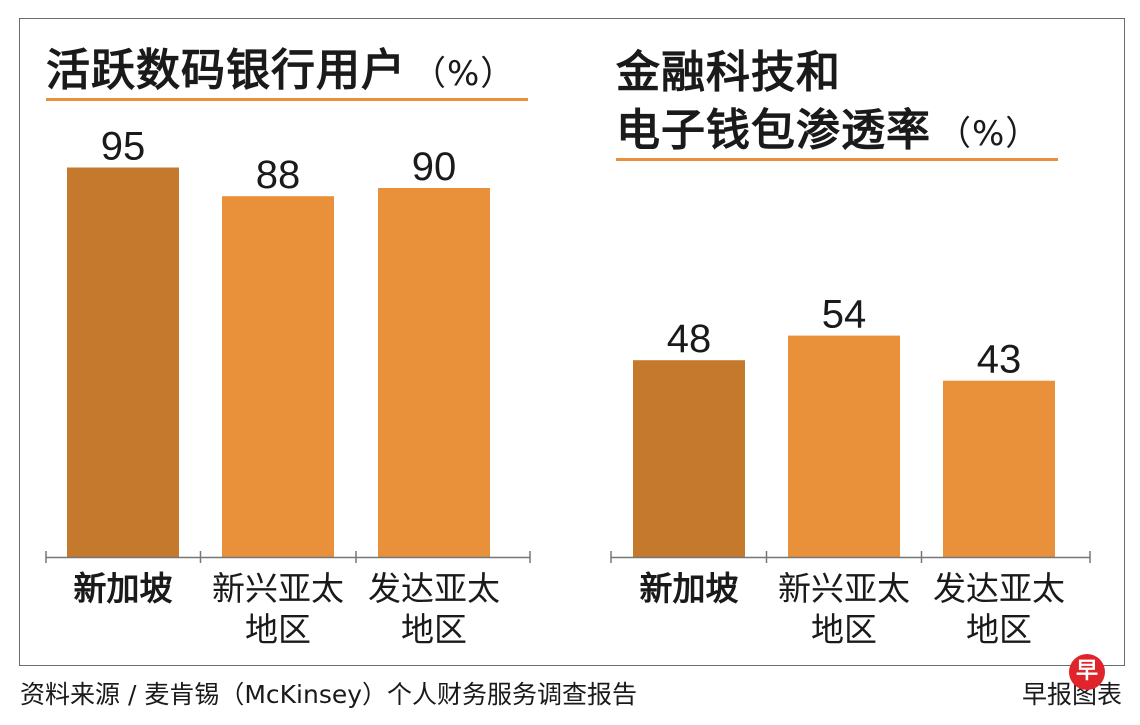 This screenshot has height=725, width=1140. What do you see at coordinates (1071, 694) in the screenshot?
I see `chart-credit: 早报图表` at bounding box center [1071, 694].